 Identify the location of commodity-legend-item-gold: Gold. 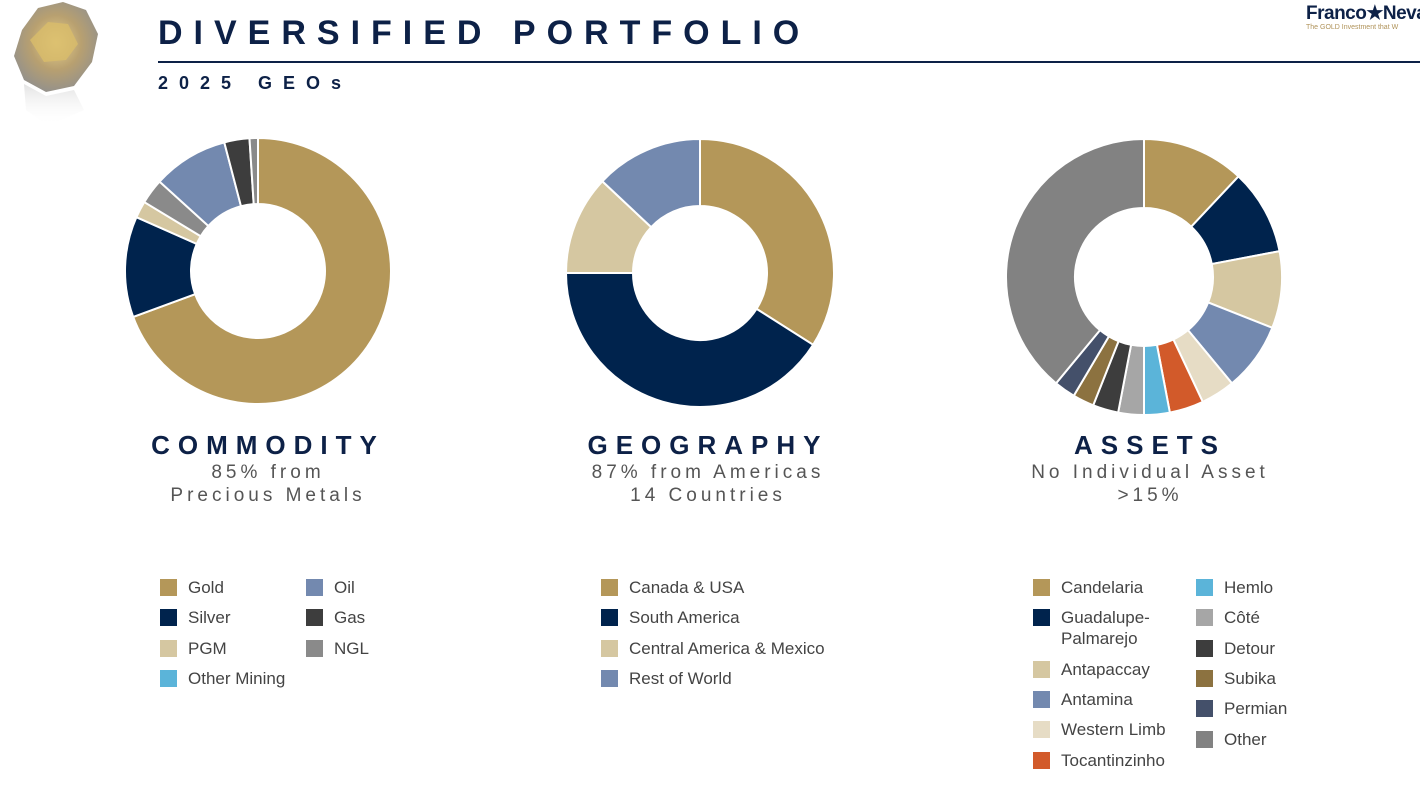
(192, 587).